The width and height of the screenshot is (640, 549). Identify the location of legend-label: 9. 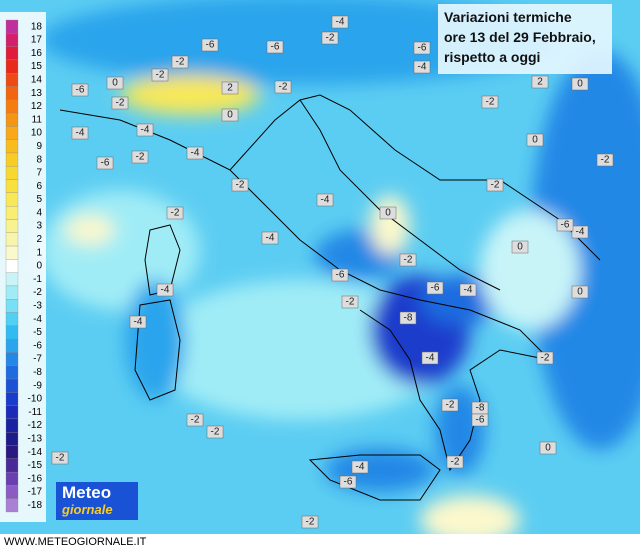
(39, 146).